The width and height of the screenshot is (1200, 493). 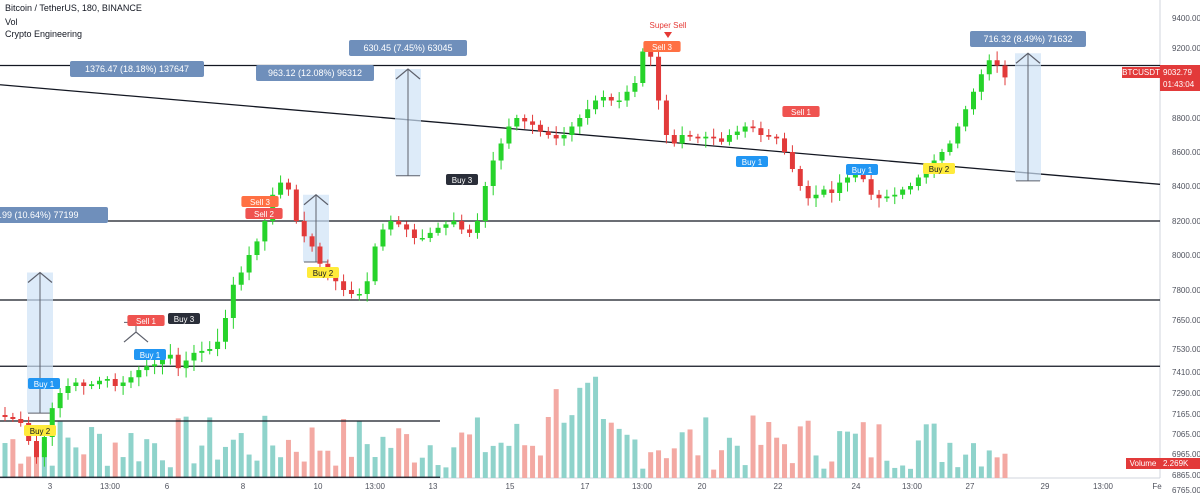 What do you see at coordinates (1186, 372) in the screenshot?
I see `price-tick-label: 7410.00` at bounding box center [1186, 372].